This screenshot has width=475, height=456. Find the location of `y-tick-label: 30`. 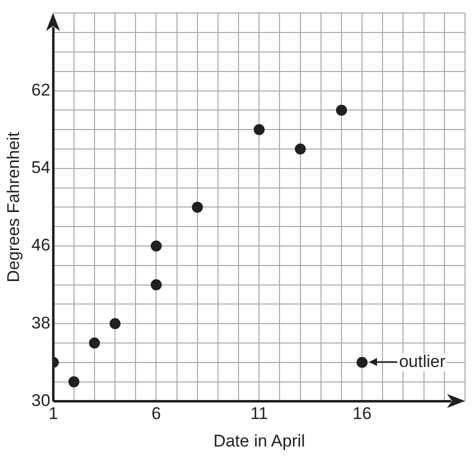

y-tick-label: 30 is located at coordinates (40, 400).